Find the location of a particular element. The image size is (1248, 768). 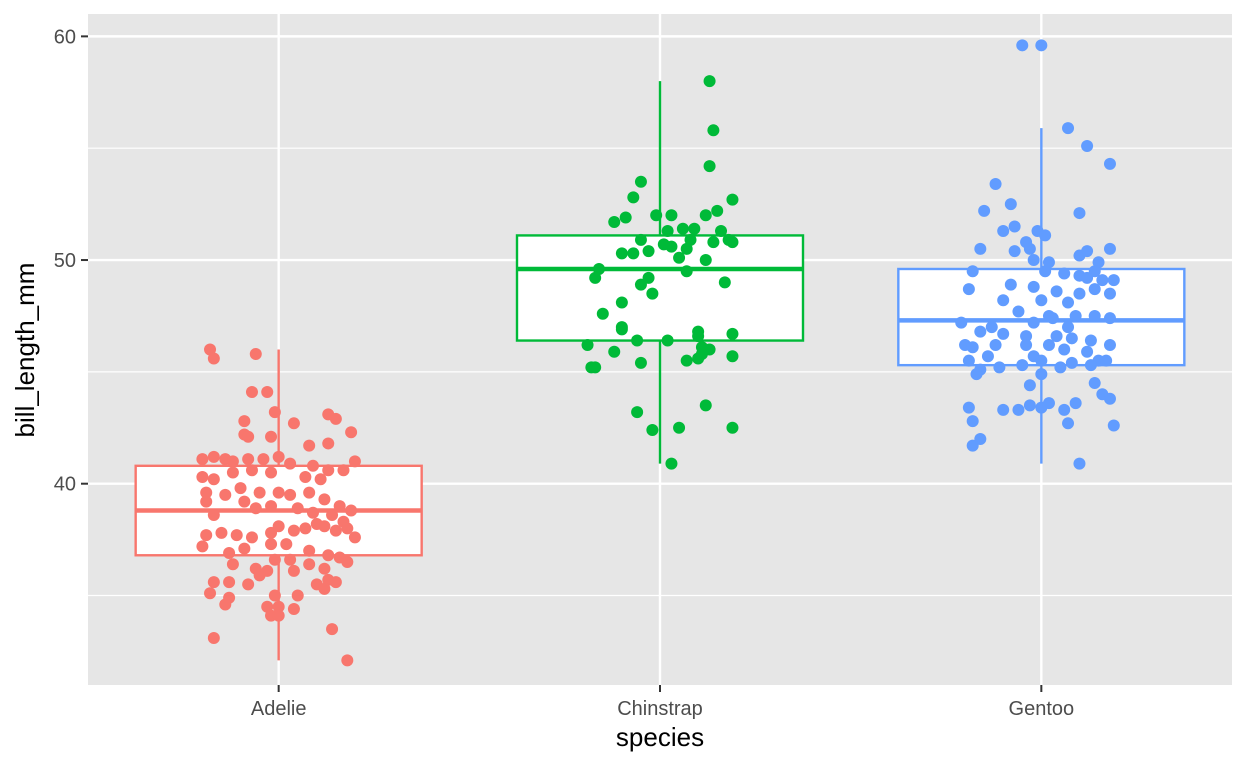

box-iqr is located at coordinates (1041, 317).